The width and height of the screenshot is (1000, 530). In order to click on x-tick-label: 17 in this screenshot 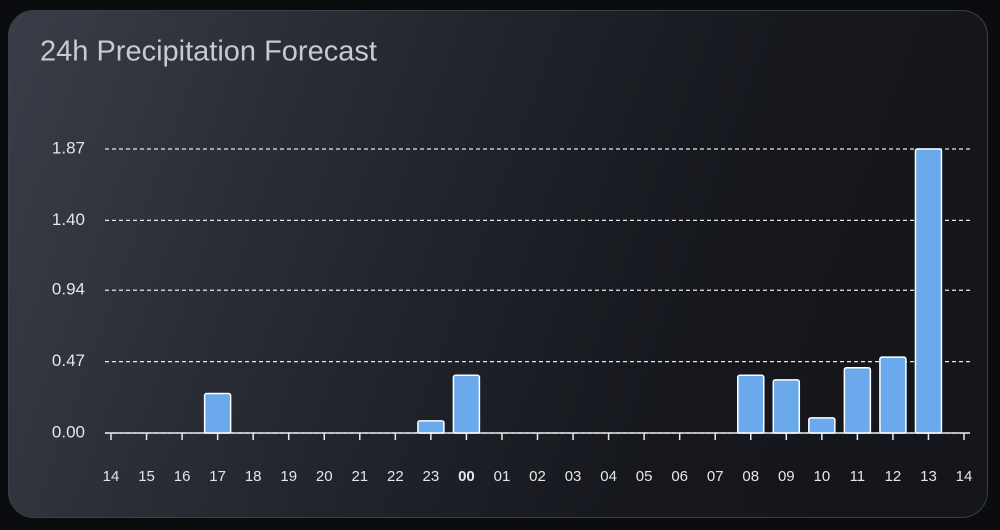, I will do `click(217, 476)`.